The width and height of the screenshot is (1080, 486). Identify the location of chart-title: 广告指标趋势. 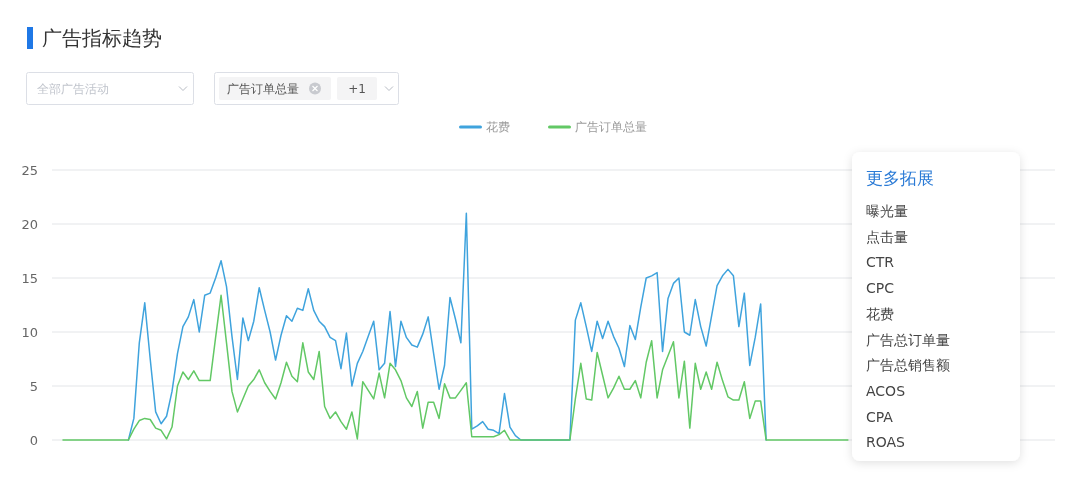
(102, 38).